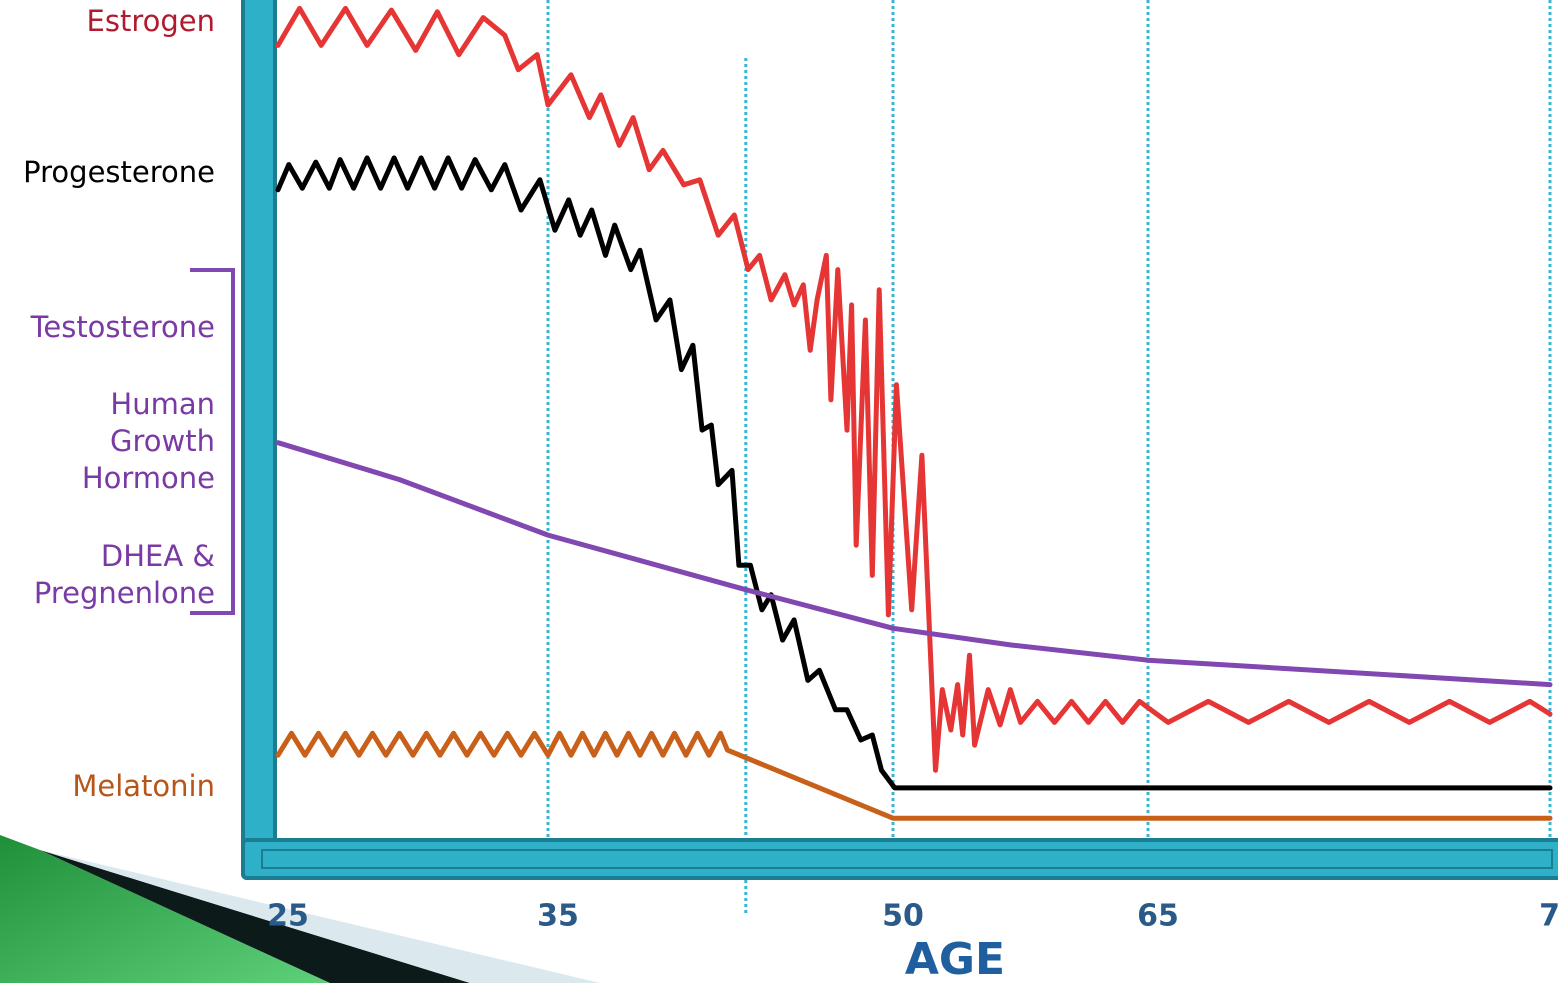  I want to click on legend-label: Progesterone, so click(119, 172).